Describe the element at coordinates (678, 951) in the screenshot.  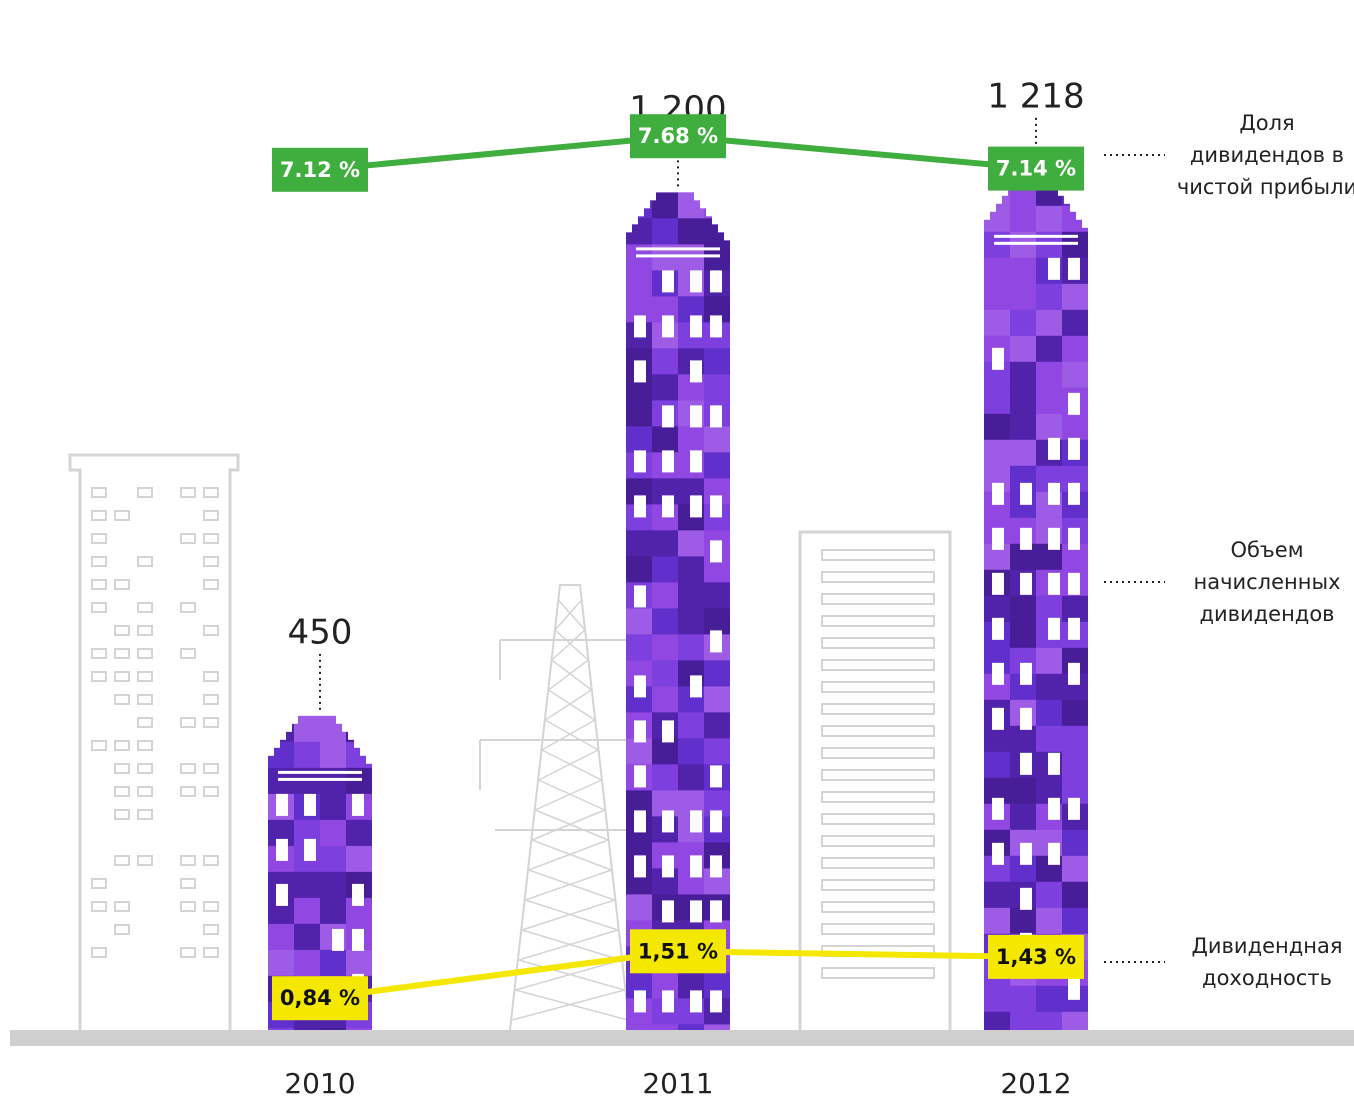
I see `point-label: 1,51 %` at that location.